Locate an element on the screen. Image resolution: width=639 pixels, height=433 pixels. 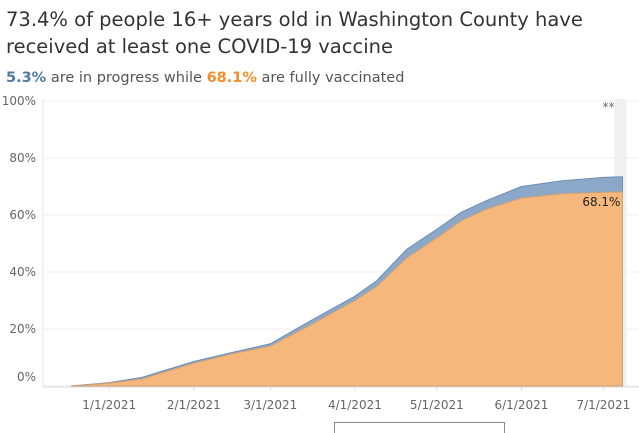
subtitle-end: are fully vaccinated is located at coordinates (330, 78).